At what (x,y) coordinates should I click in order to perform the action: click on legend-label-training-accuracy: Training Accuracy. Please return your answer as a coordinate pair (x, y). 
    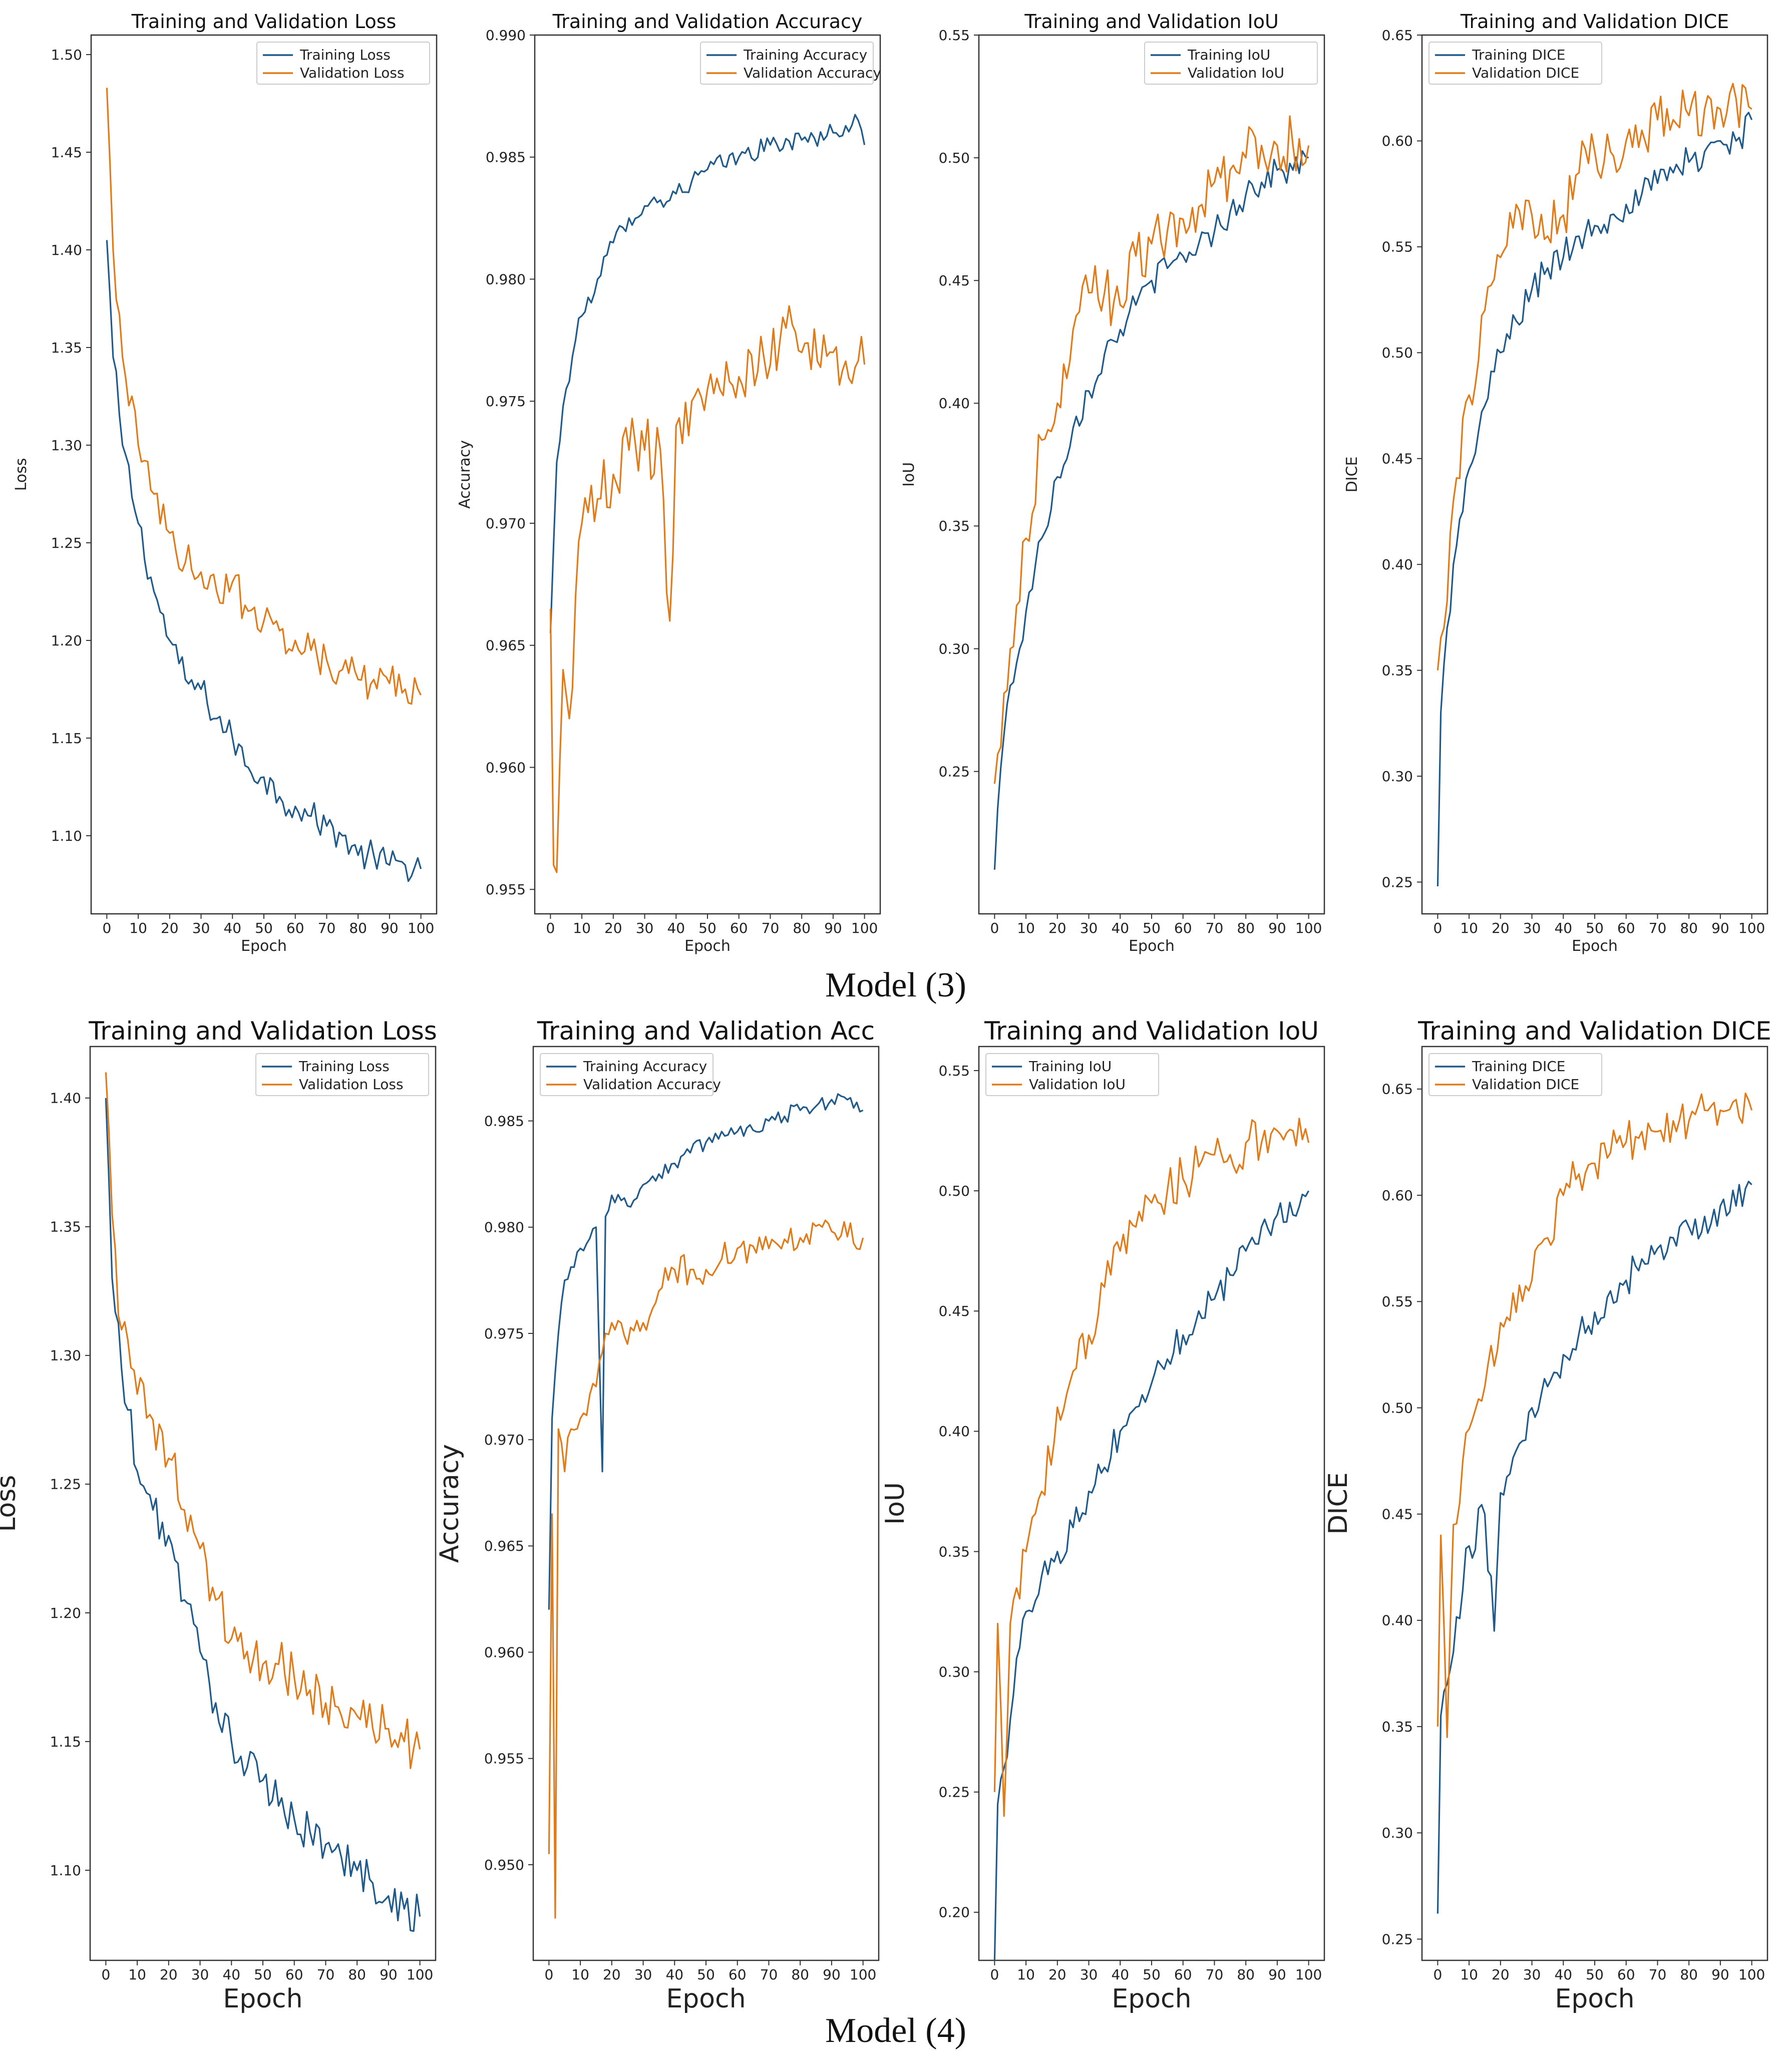
    Looking at the image, I should click on (805, 55).